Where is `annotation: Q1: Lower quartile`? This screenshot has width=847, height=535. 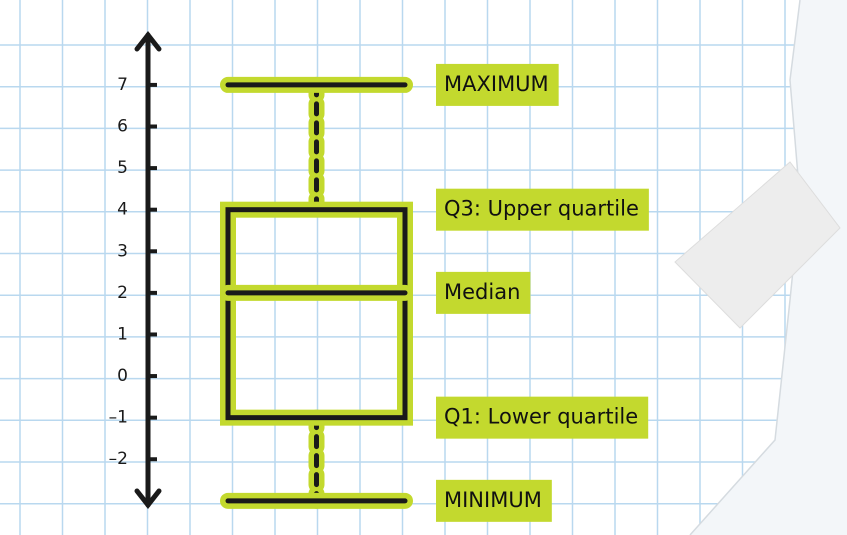
annotation: Q1: Lower quartile is located at coordinates (541, 417).